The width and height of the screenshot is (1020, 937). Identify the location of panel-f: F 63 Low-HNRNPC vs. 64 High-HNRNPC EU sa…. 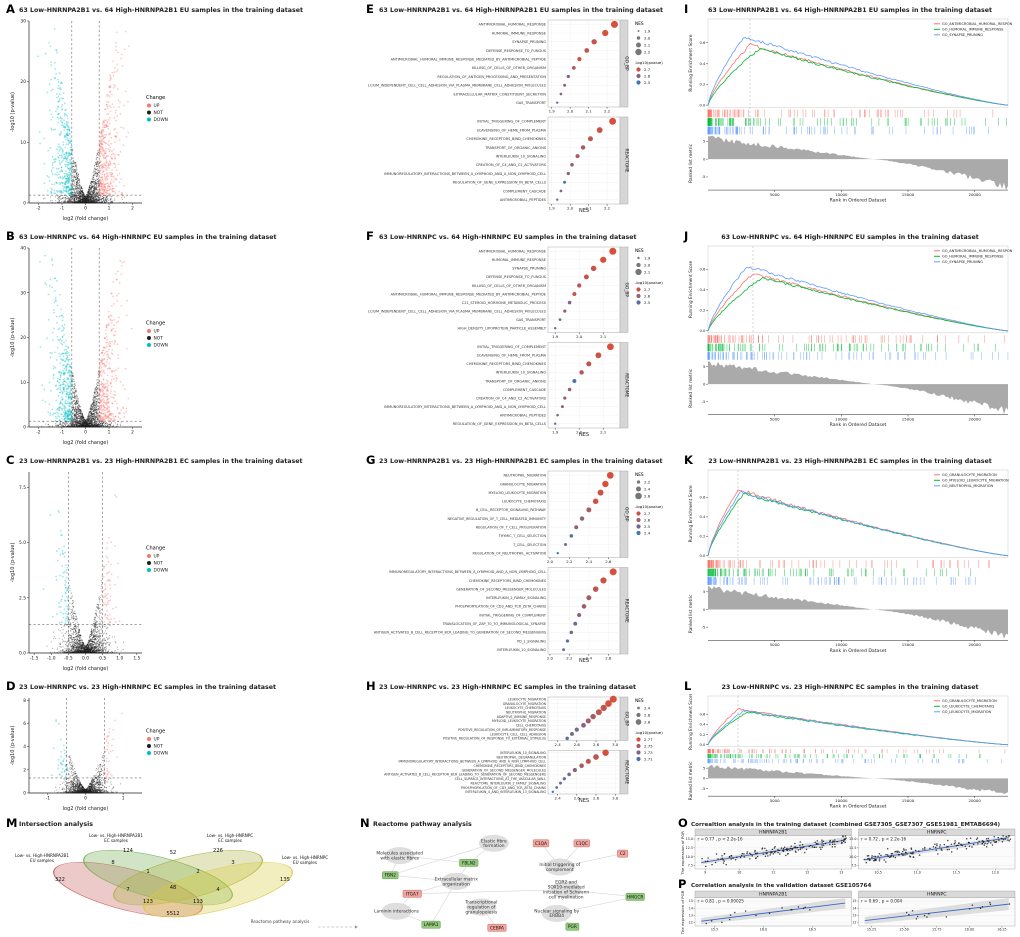
(522, 341).